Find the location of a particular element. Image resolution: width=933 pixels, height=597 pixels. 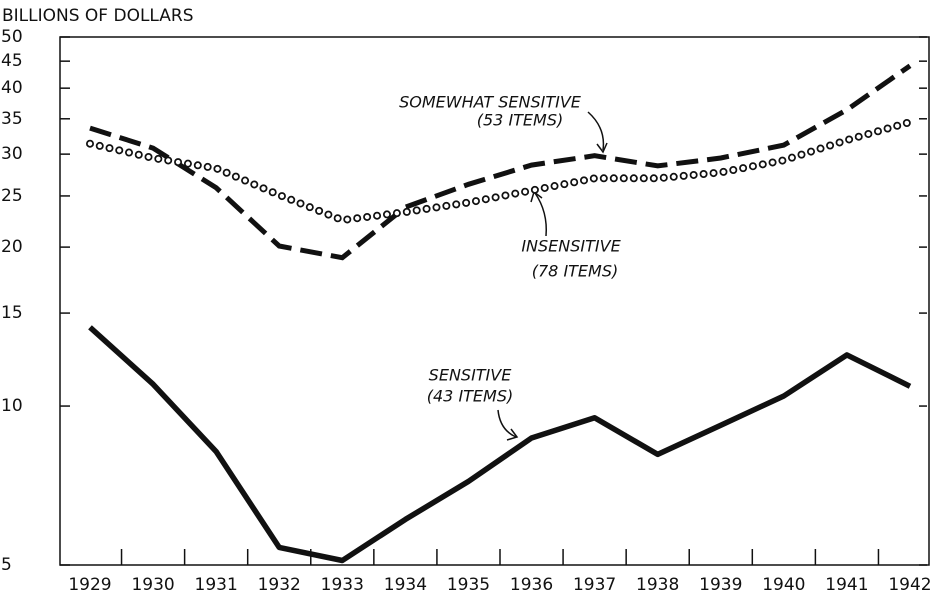

x-tick-label: 1938 is located at coordinates (657, 585).